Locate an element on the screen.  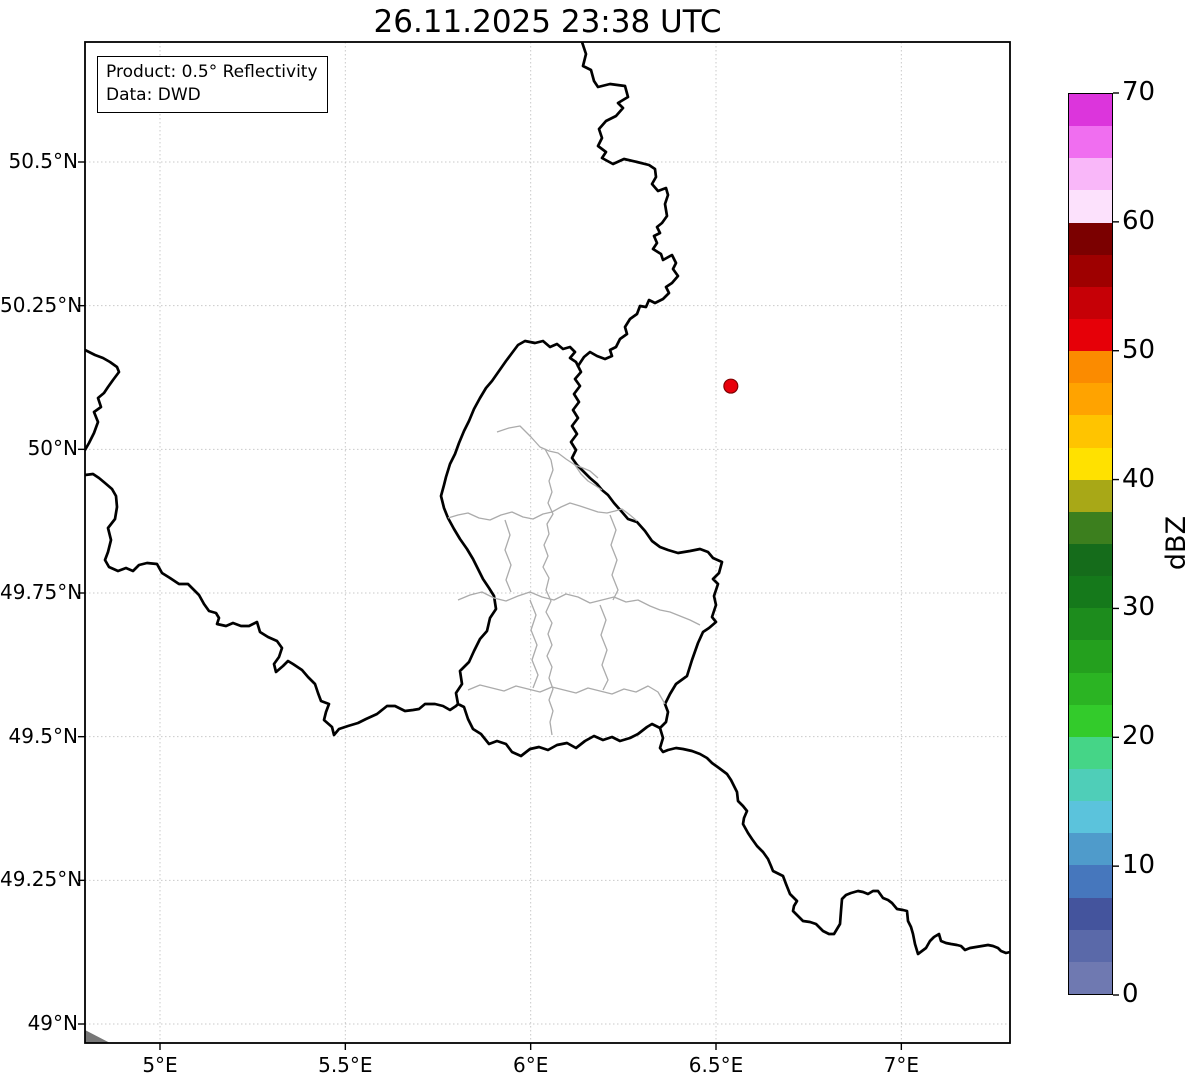
colorbar-unit-label: dBZ is located at coordinates (1176, 543).